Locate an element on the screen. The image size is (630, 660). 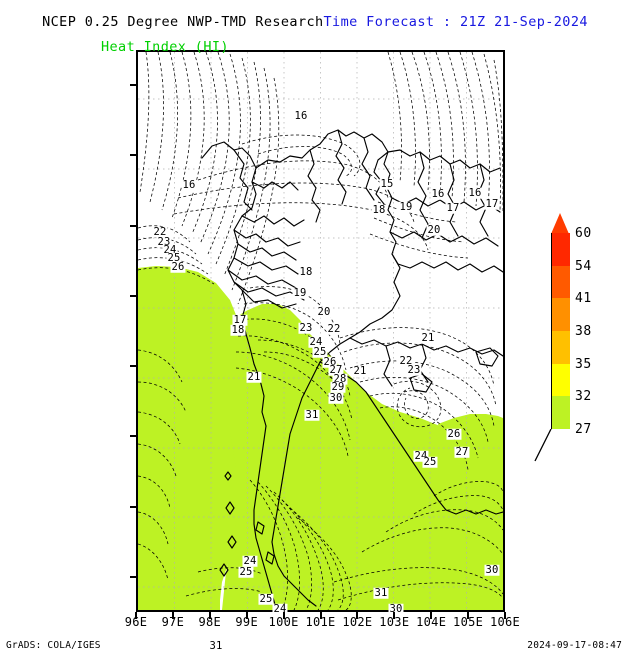
x-axis-label: 97E is located at coordinates (173, 622).